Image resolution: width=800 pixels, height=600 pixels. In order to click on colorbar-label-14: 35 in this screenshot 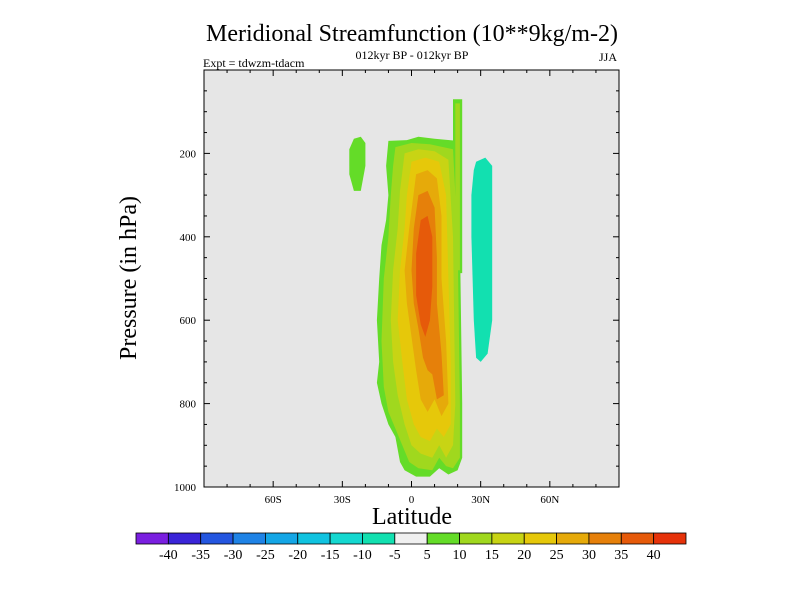, I will do `click(621, 555)`.